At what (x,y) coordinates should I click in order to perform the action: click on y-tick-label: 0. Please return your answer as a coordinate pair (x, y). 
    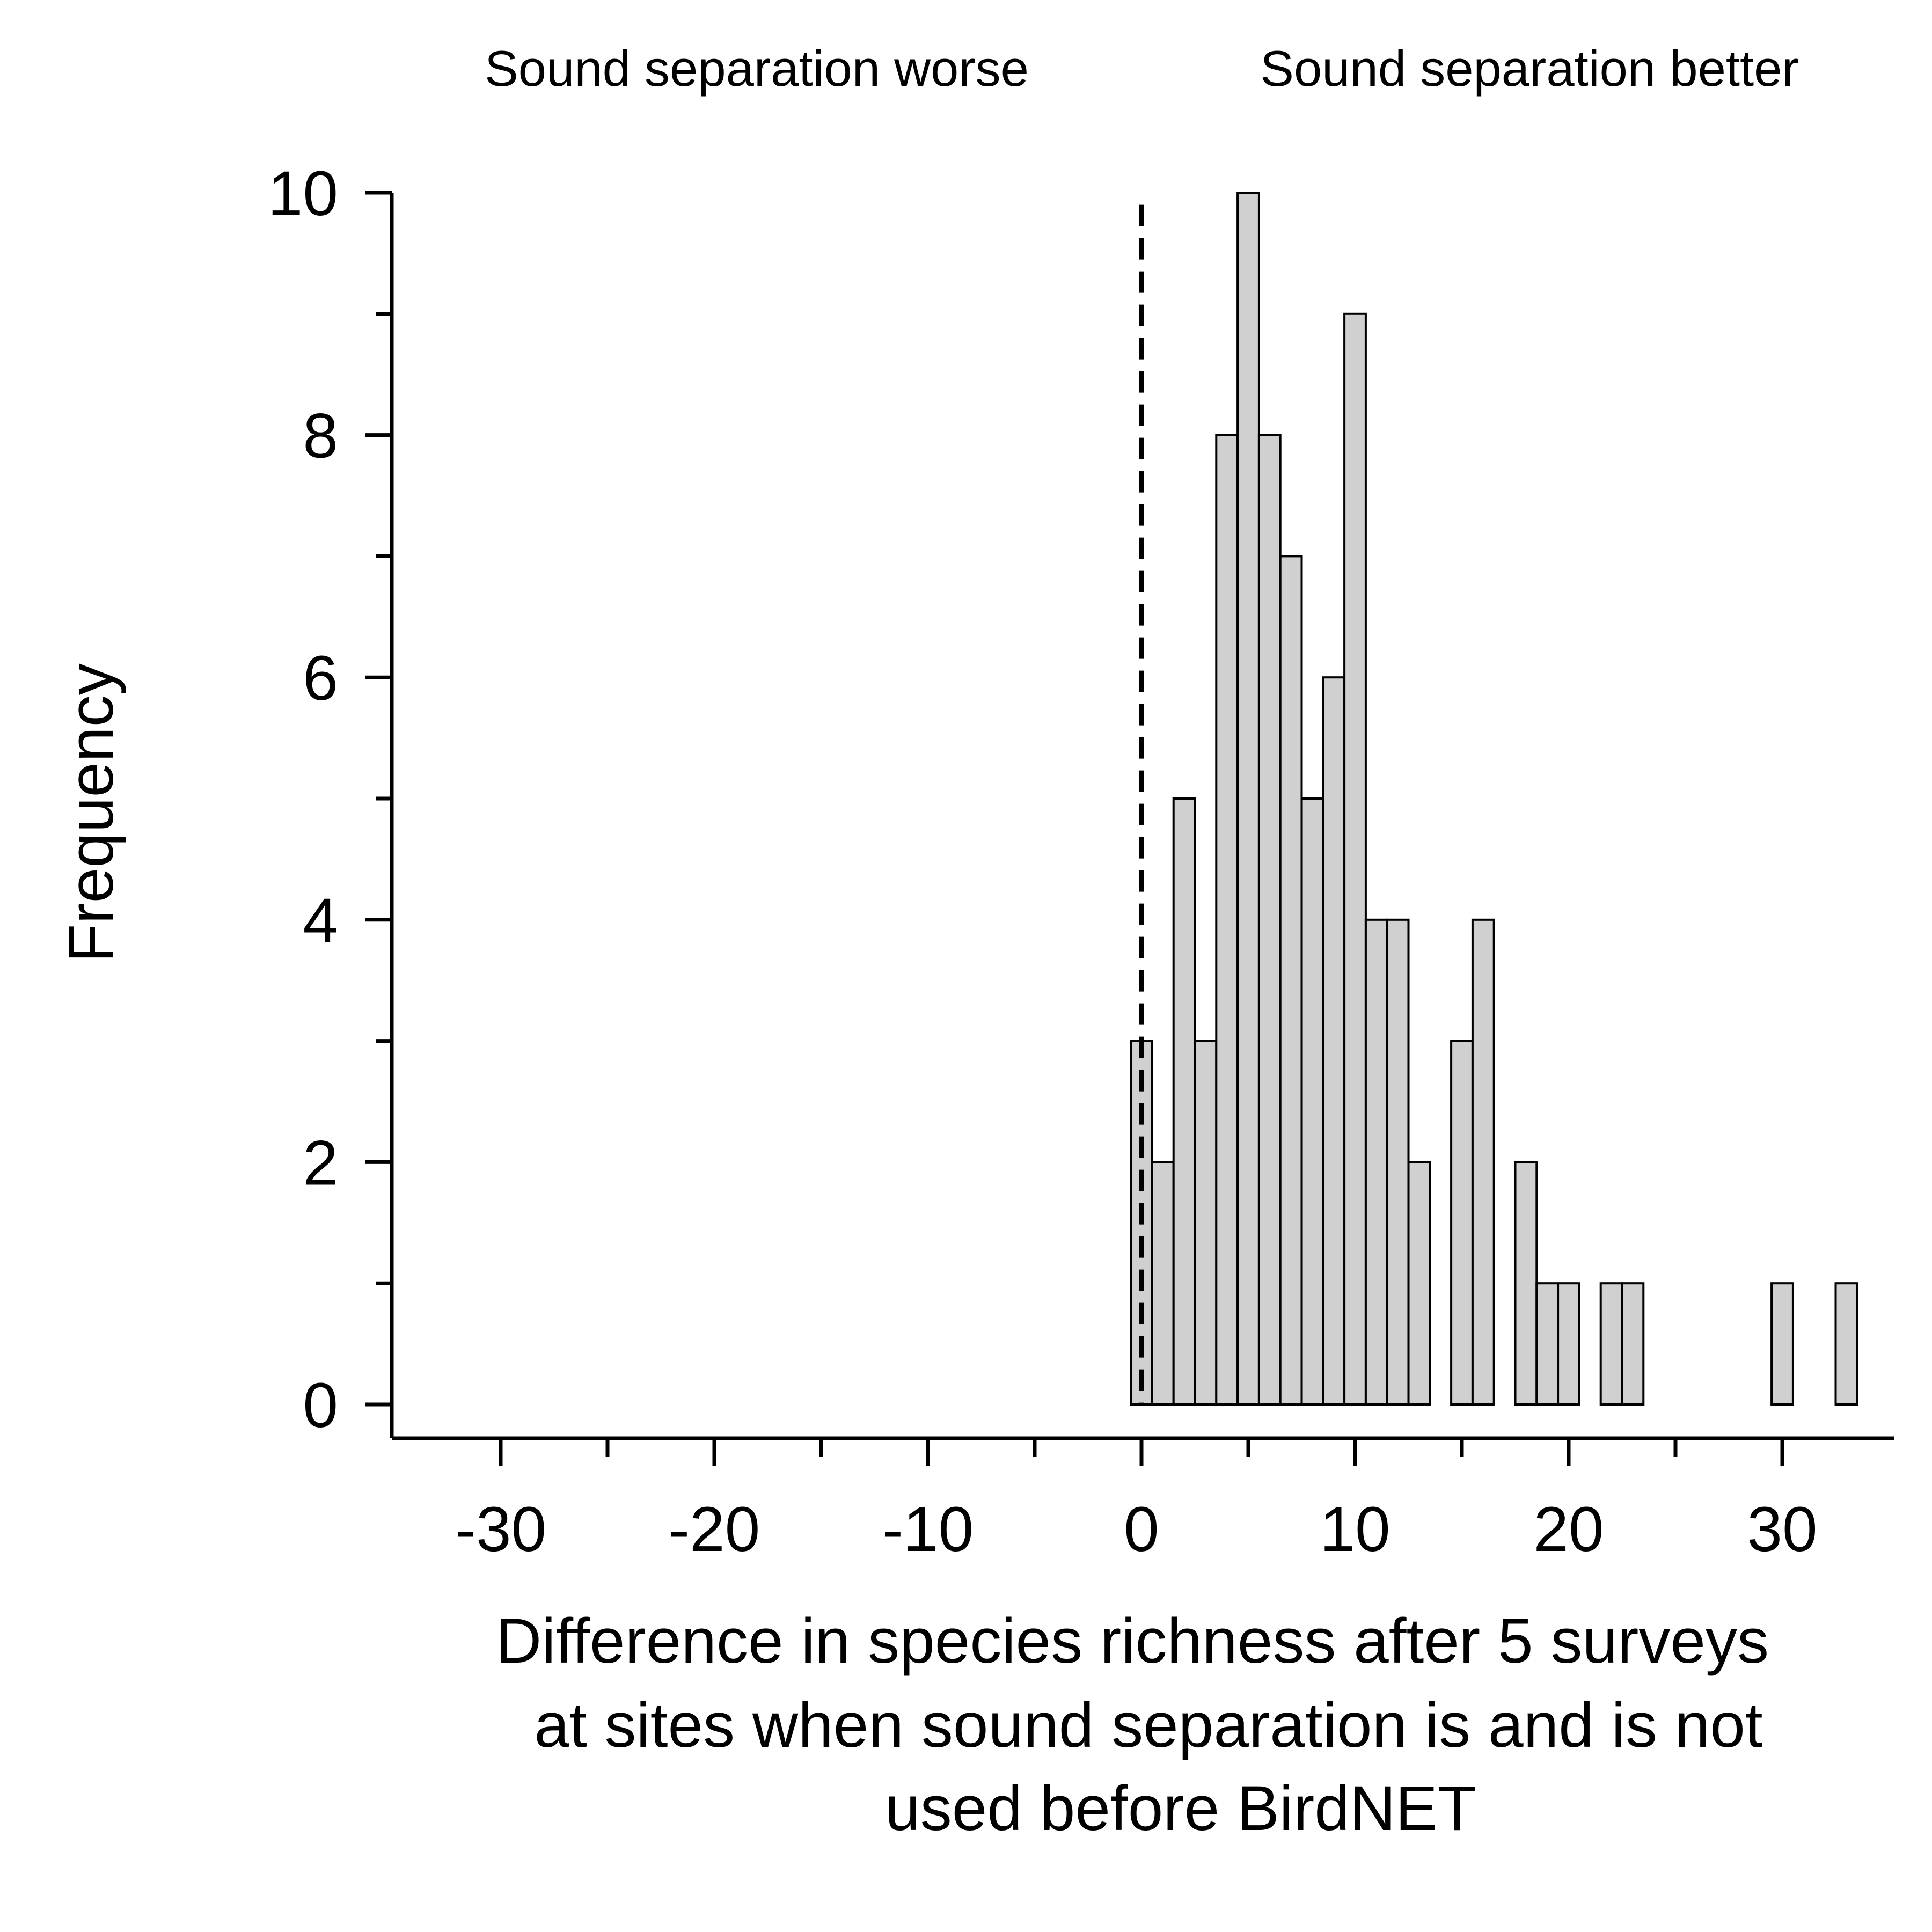
    Looking at the image, I should click on (320, 1405).